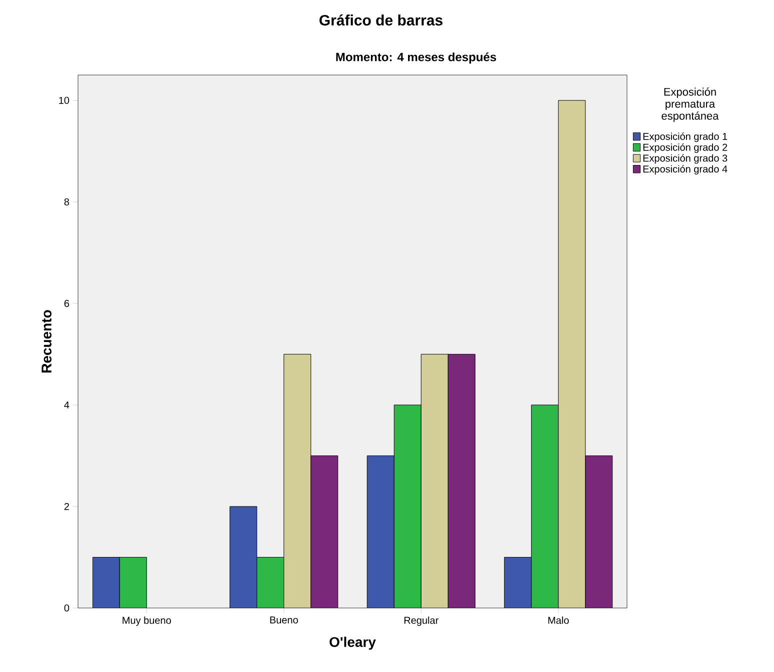 The width and height of the screenshot is (774, 672). I want to click on y-tick-label: 8, so click(67, 202).